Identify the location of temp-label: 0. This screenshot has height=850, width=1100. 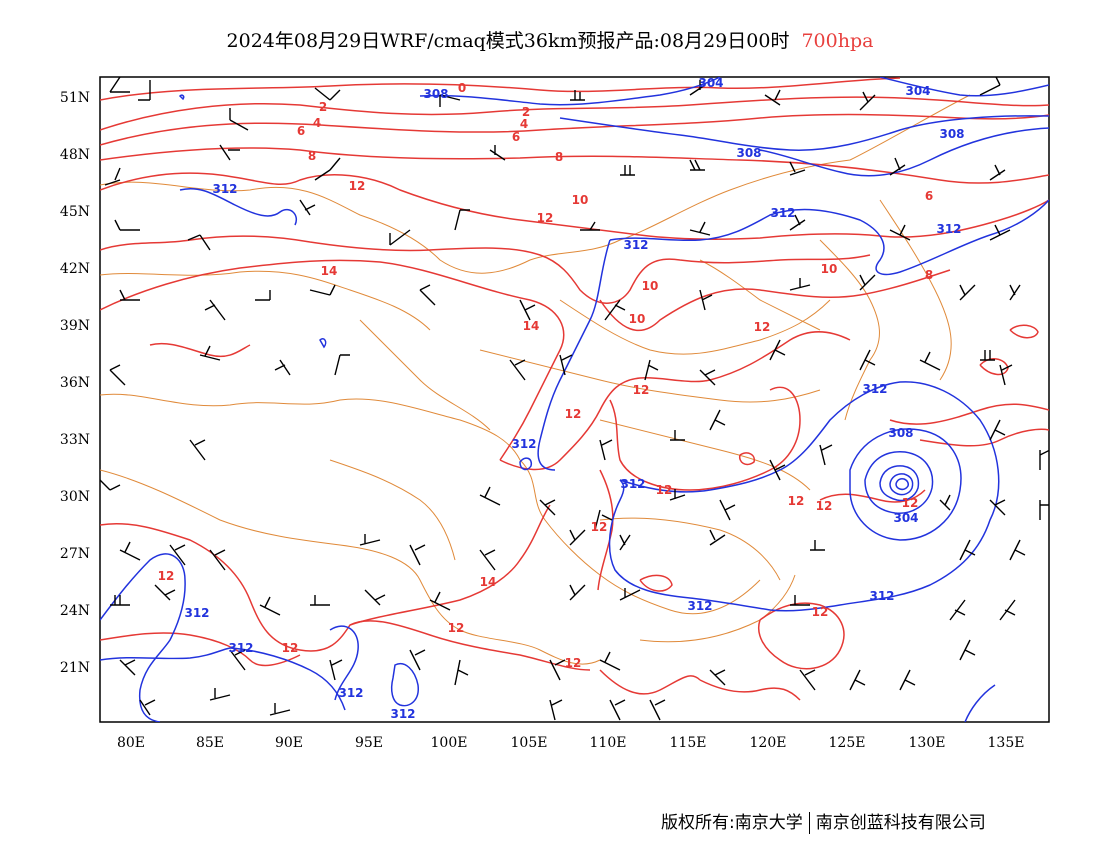
(462, 88).